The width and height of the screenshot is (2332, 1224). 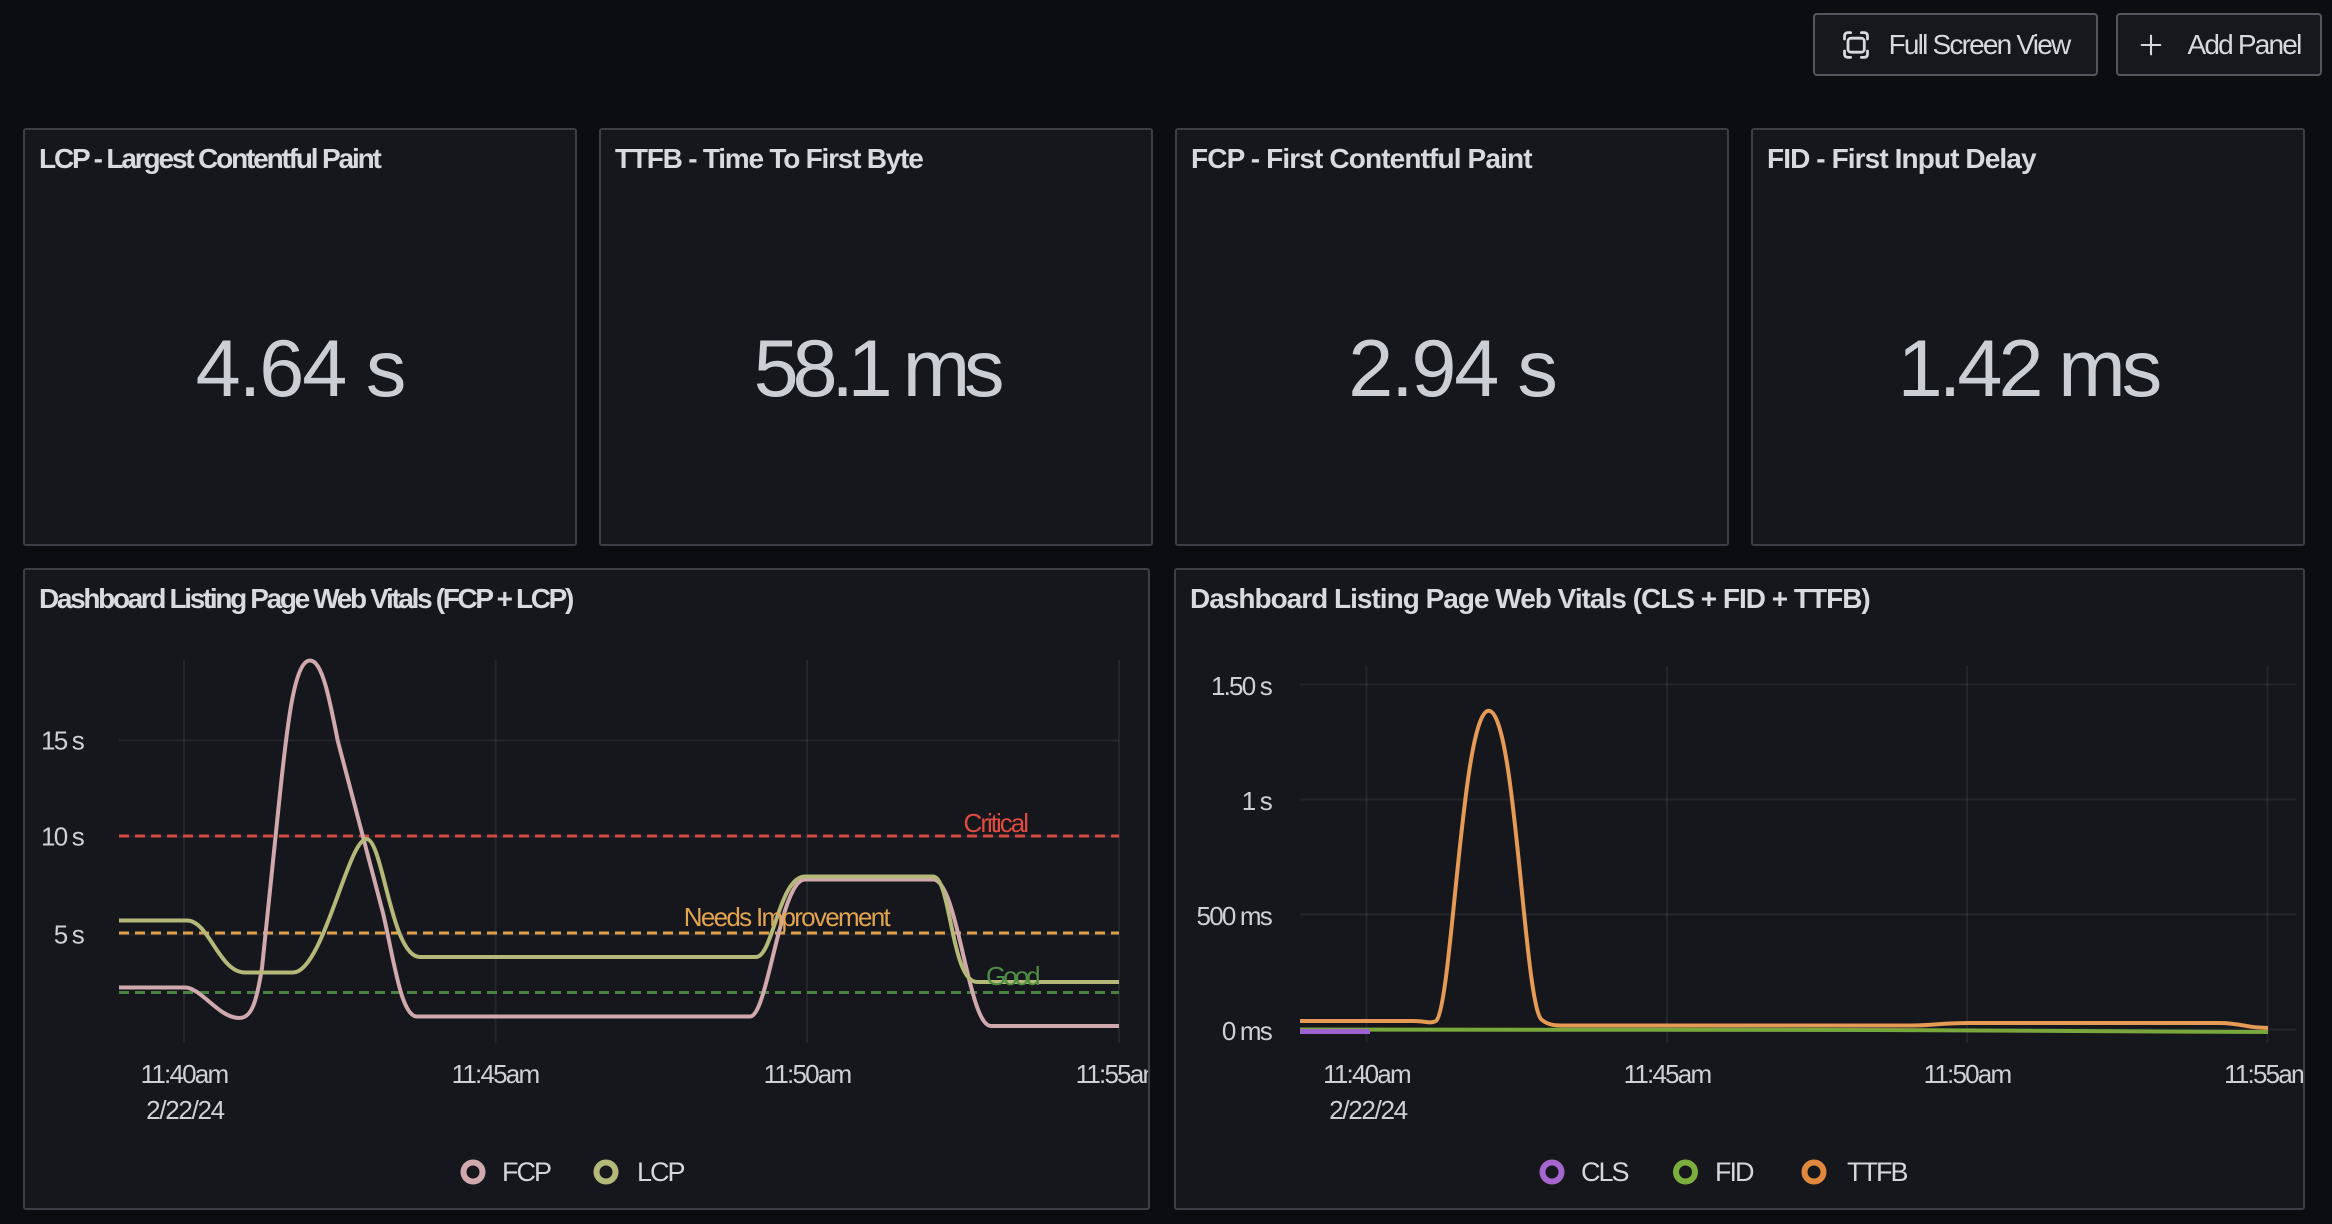 I want to click on svg-text: Critical, so click(x=996, y=823).